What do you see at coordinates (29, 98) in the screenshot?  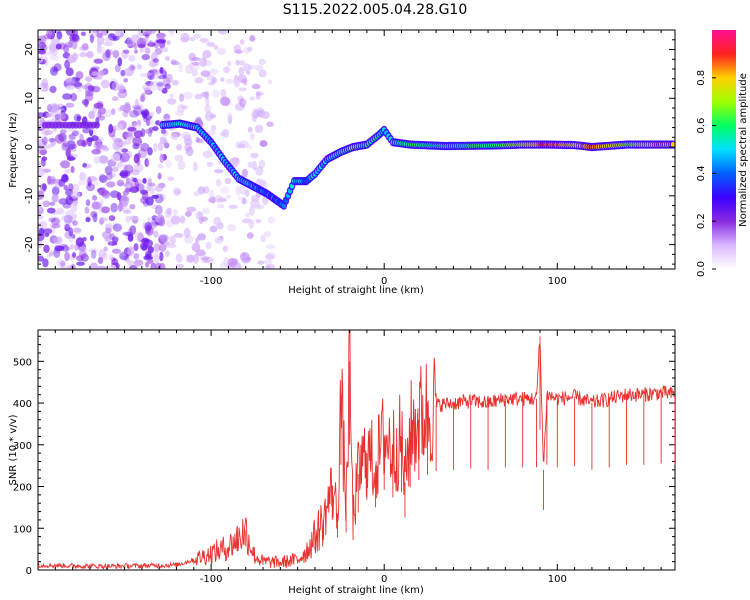 I see `y-tick-label: 10` at bounding box center [29, 98].